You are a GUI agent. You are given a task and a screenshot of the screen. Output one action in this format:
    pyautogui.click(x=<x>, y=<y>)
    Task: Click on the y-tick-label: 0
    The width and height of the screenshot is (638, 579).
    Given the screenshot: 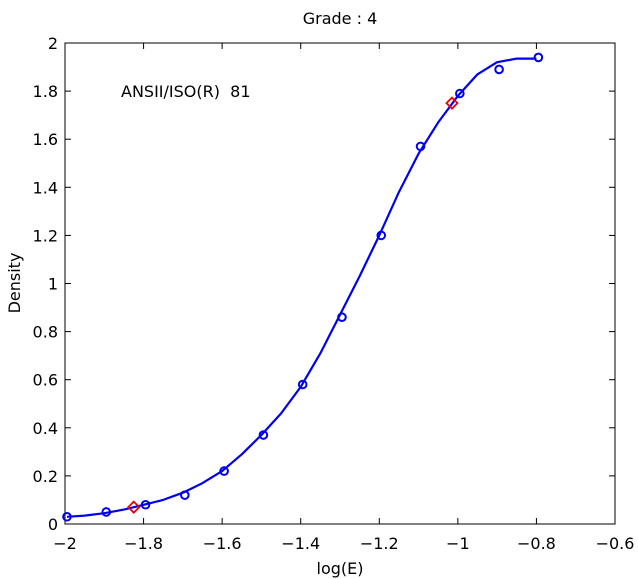 What is the action you would take?
    pyautogui.click(x=53, y=524)
    